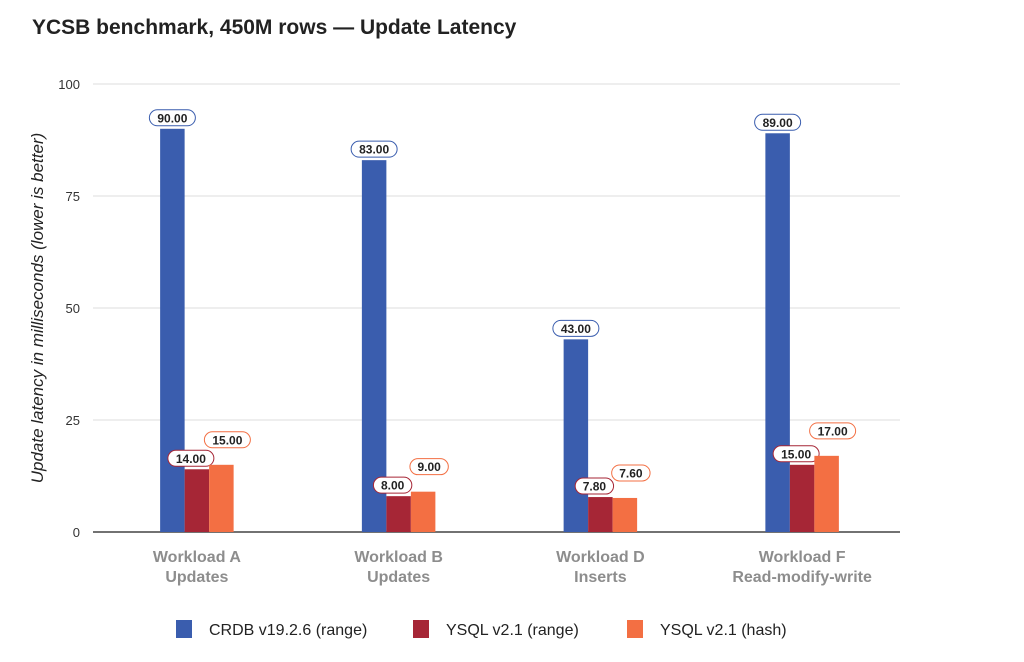  I want to click on x-tick-label: Inserts, so click(600, 577).